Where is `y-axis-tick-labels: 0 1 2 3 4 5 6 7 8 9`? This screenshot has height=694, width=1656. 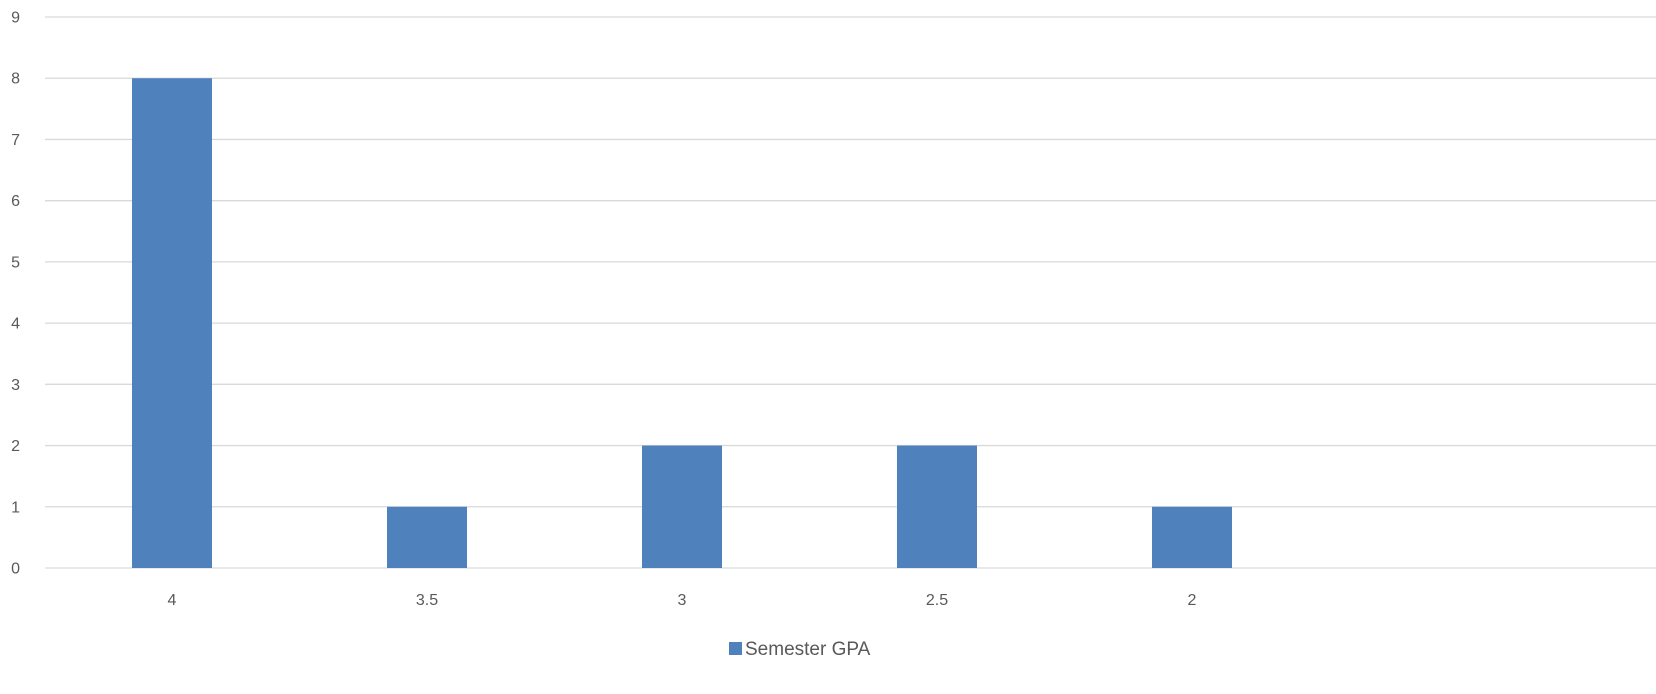 y-axis-tick-labels: 0 1 2 3 4 5 6 7 8 9 is located at coordinates (15, 294).